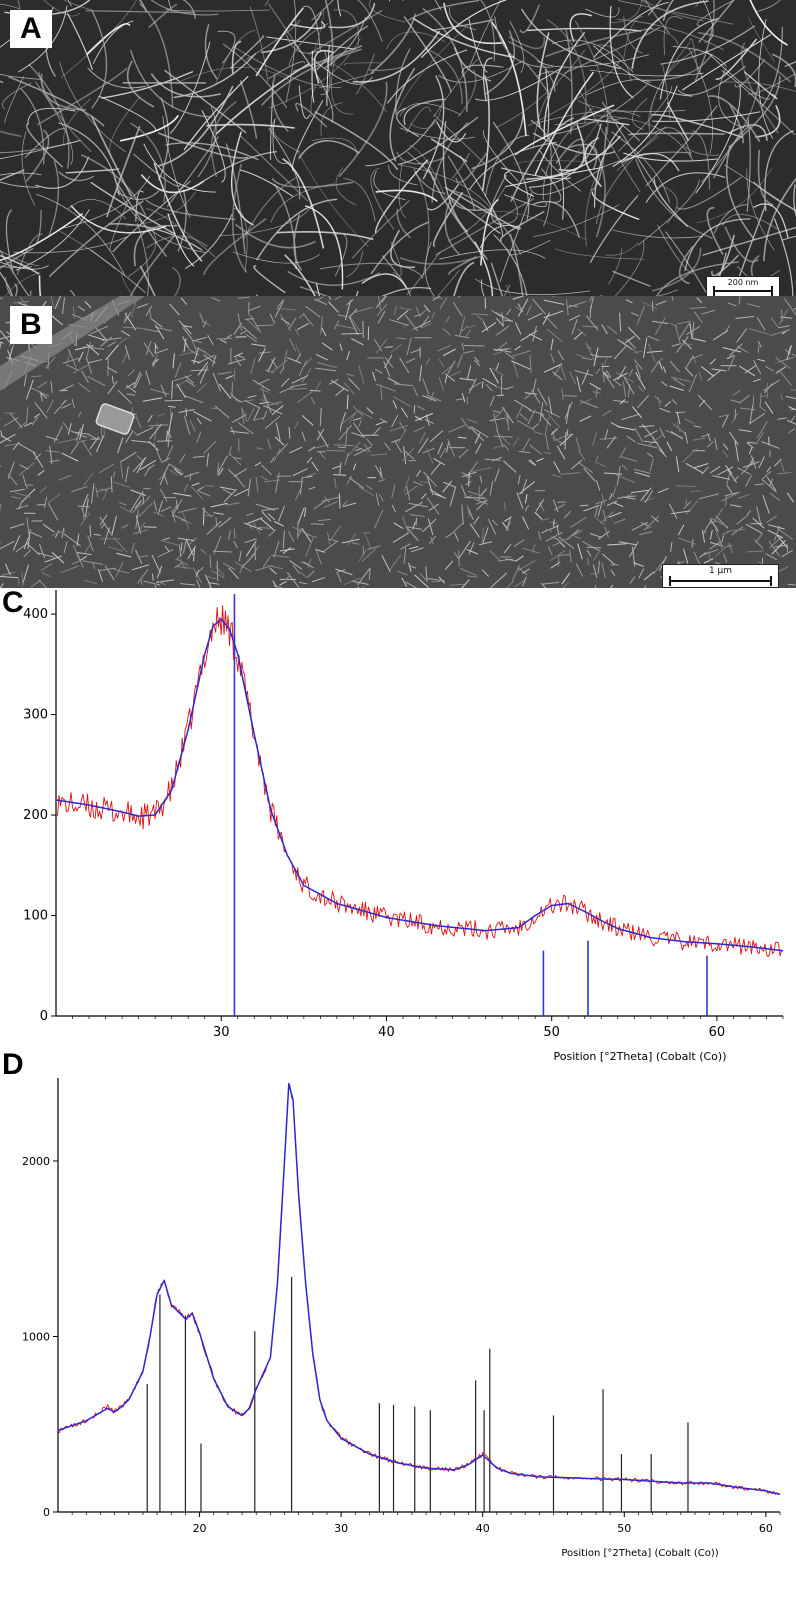  Describe the element at coordinates (200, 1528) in the screenshot. I see `x-tick-label: 20` at that location.